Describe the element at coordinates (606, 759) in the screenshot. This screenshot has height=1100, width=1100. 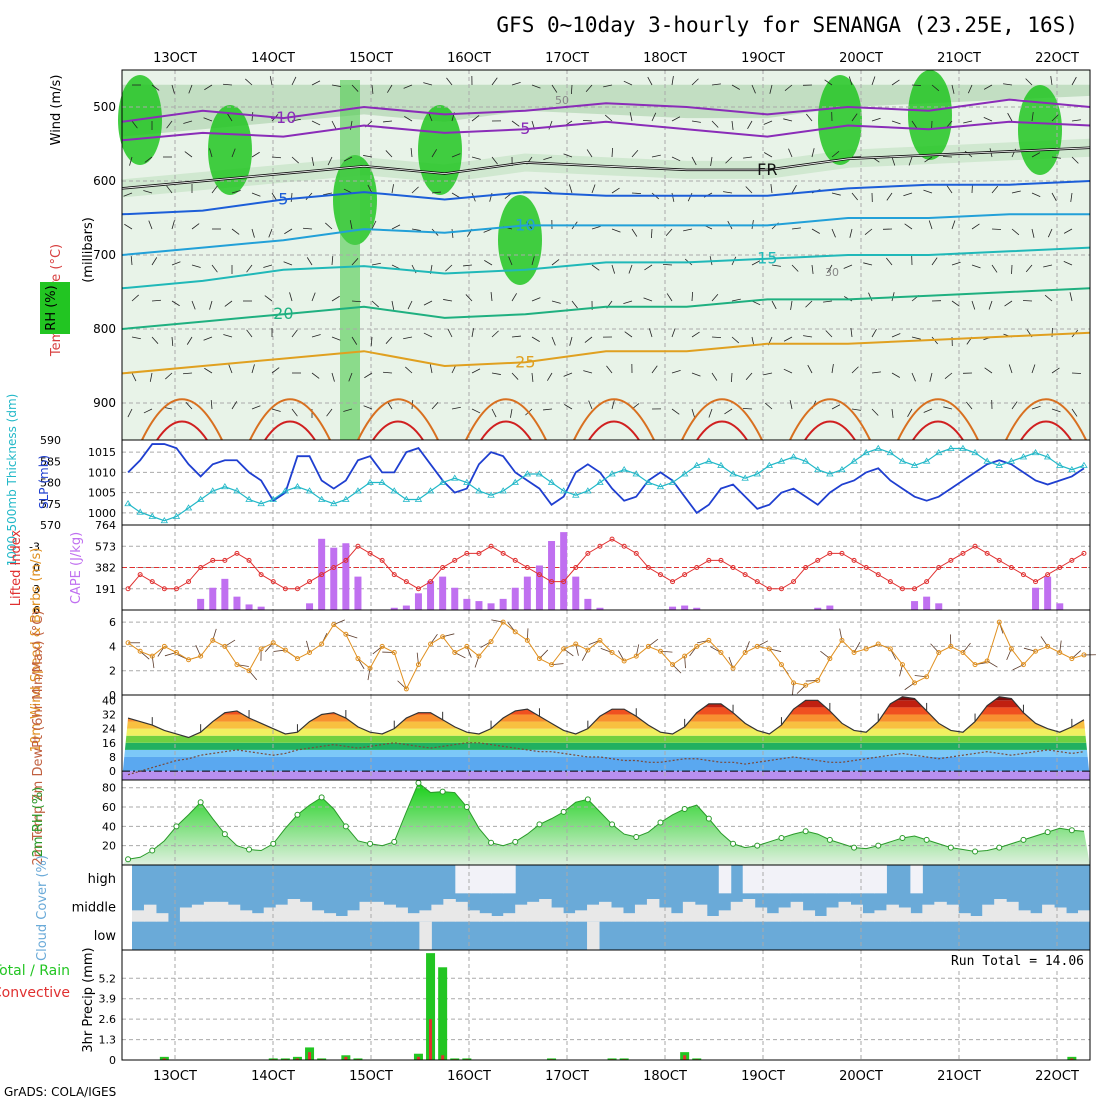
I see `dewpoint-line` at that location.